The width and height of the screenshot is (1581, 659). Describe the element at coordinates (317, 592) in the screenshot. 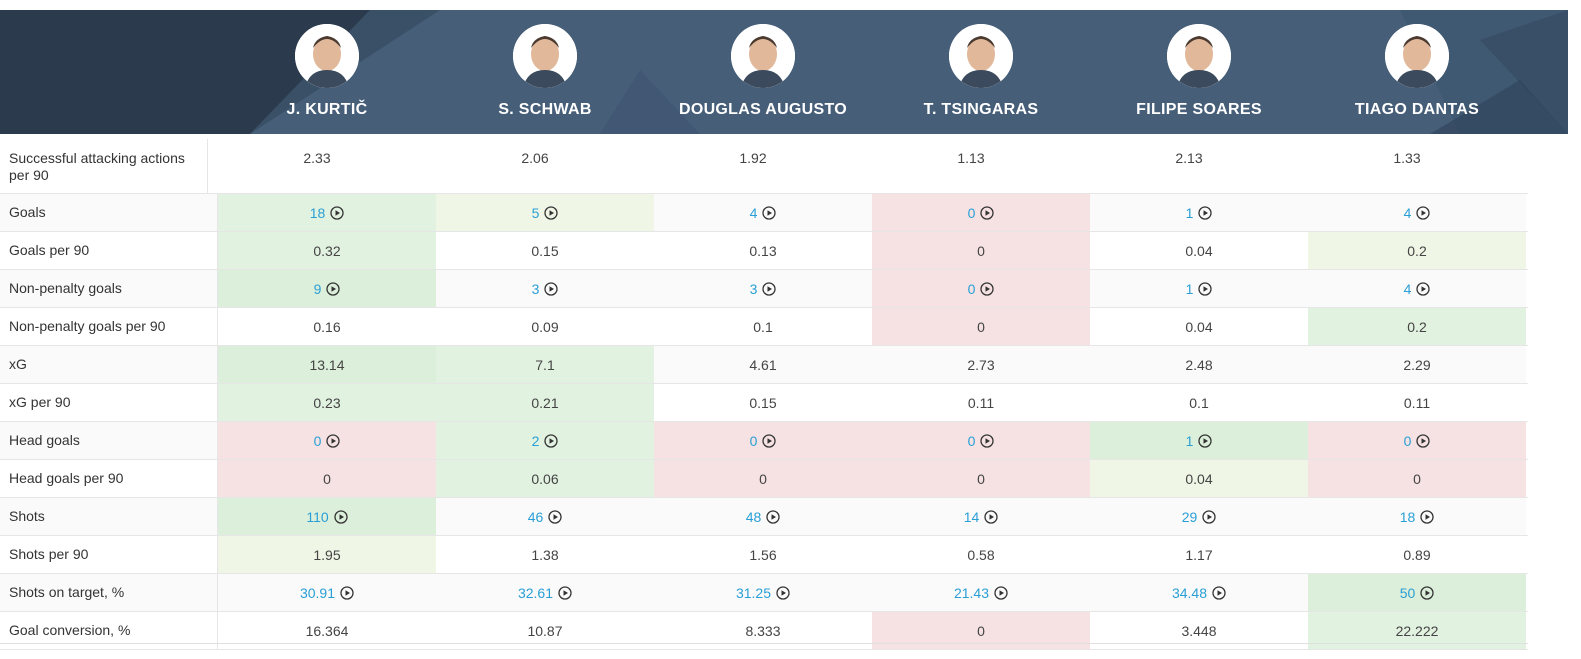

I see `stat-value: 30.91` at that location.